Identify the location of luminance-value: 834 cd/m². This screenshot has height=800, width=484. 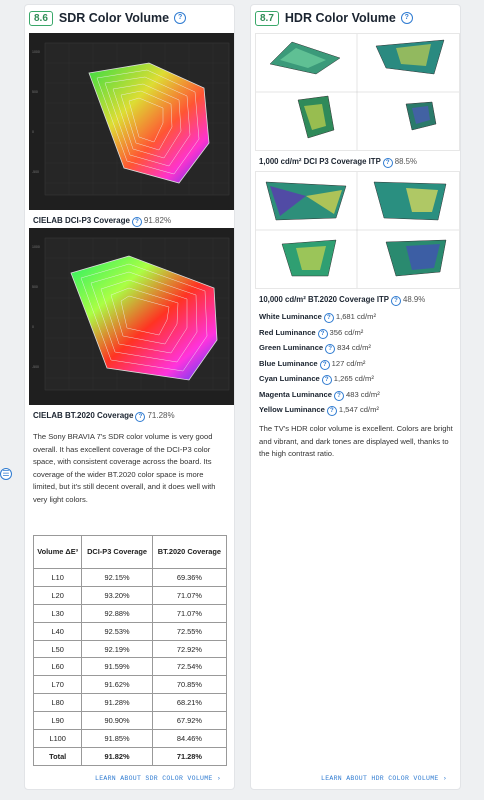
(354, 347).